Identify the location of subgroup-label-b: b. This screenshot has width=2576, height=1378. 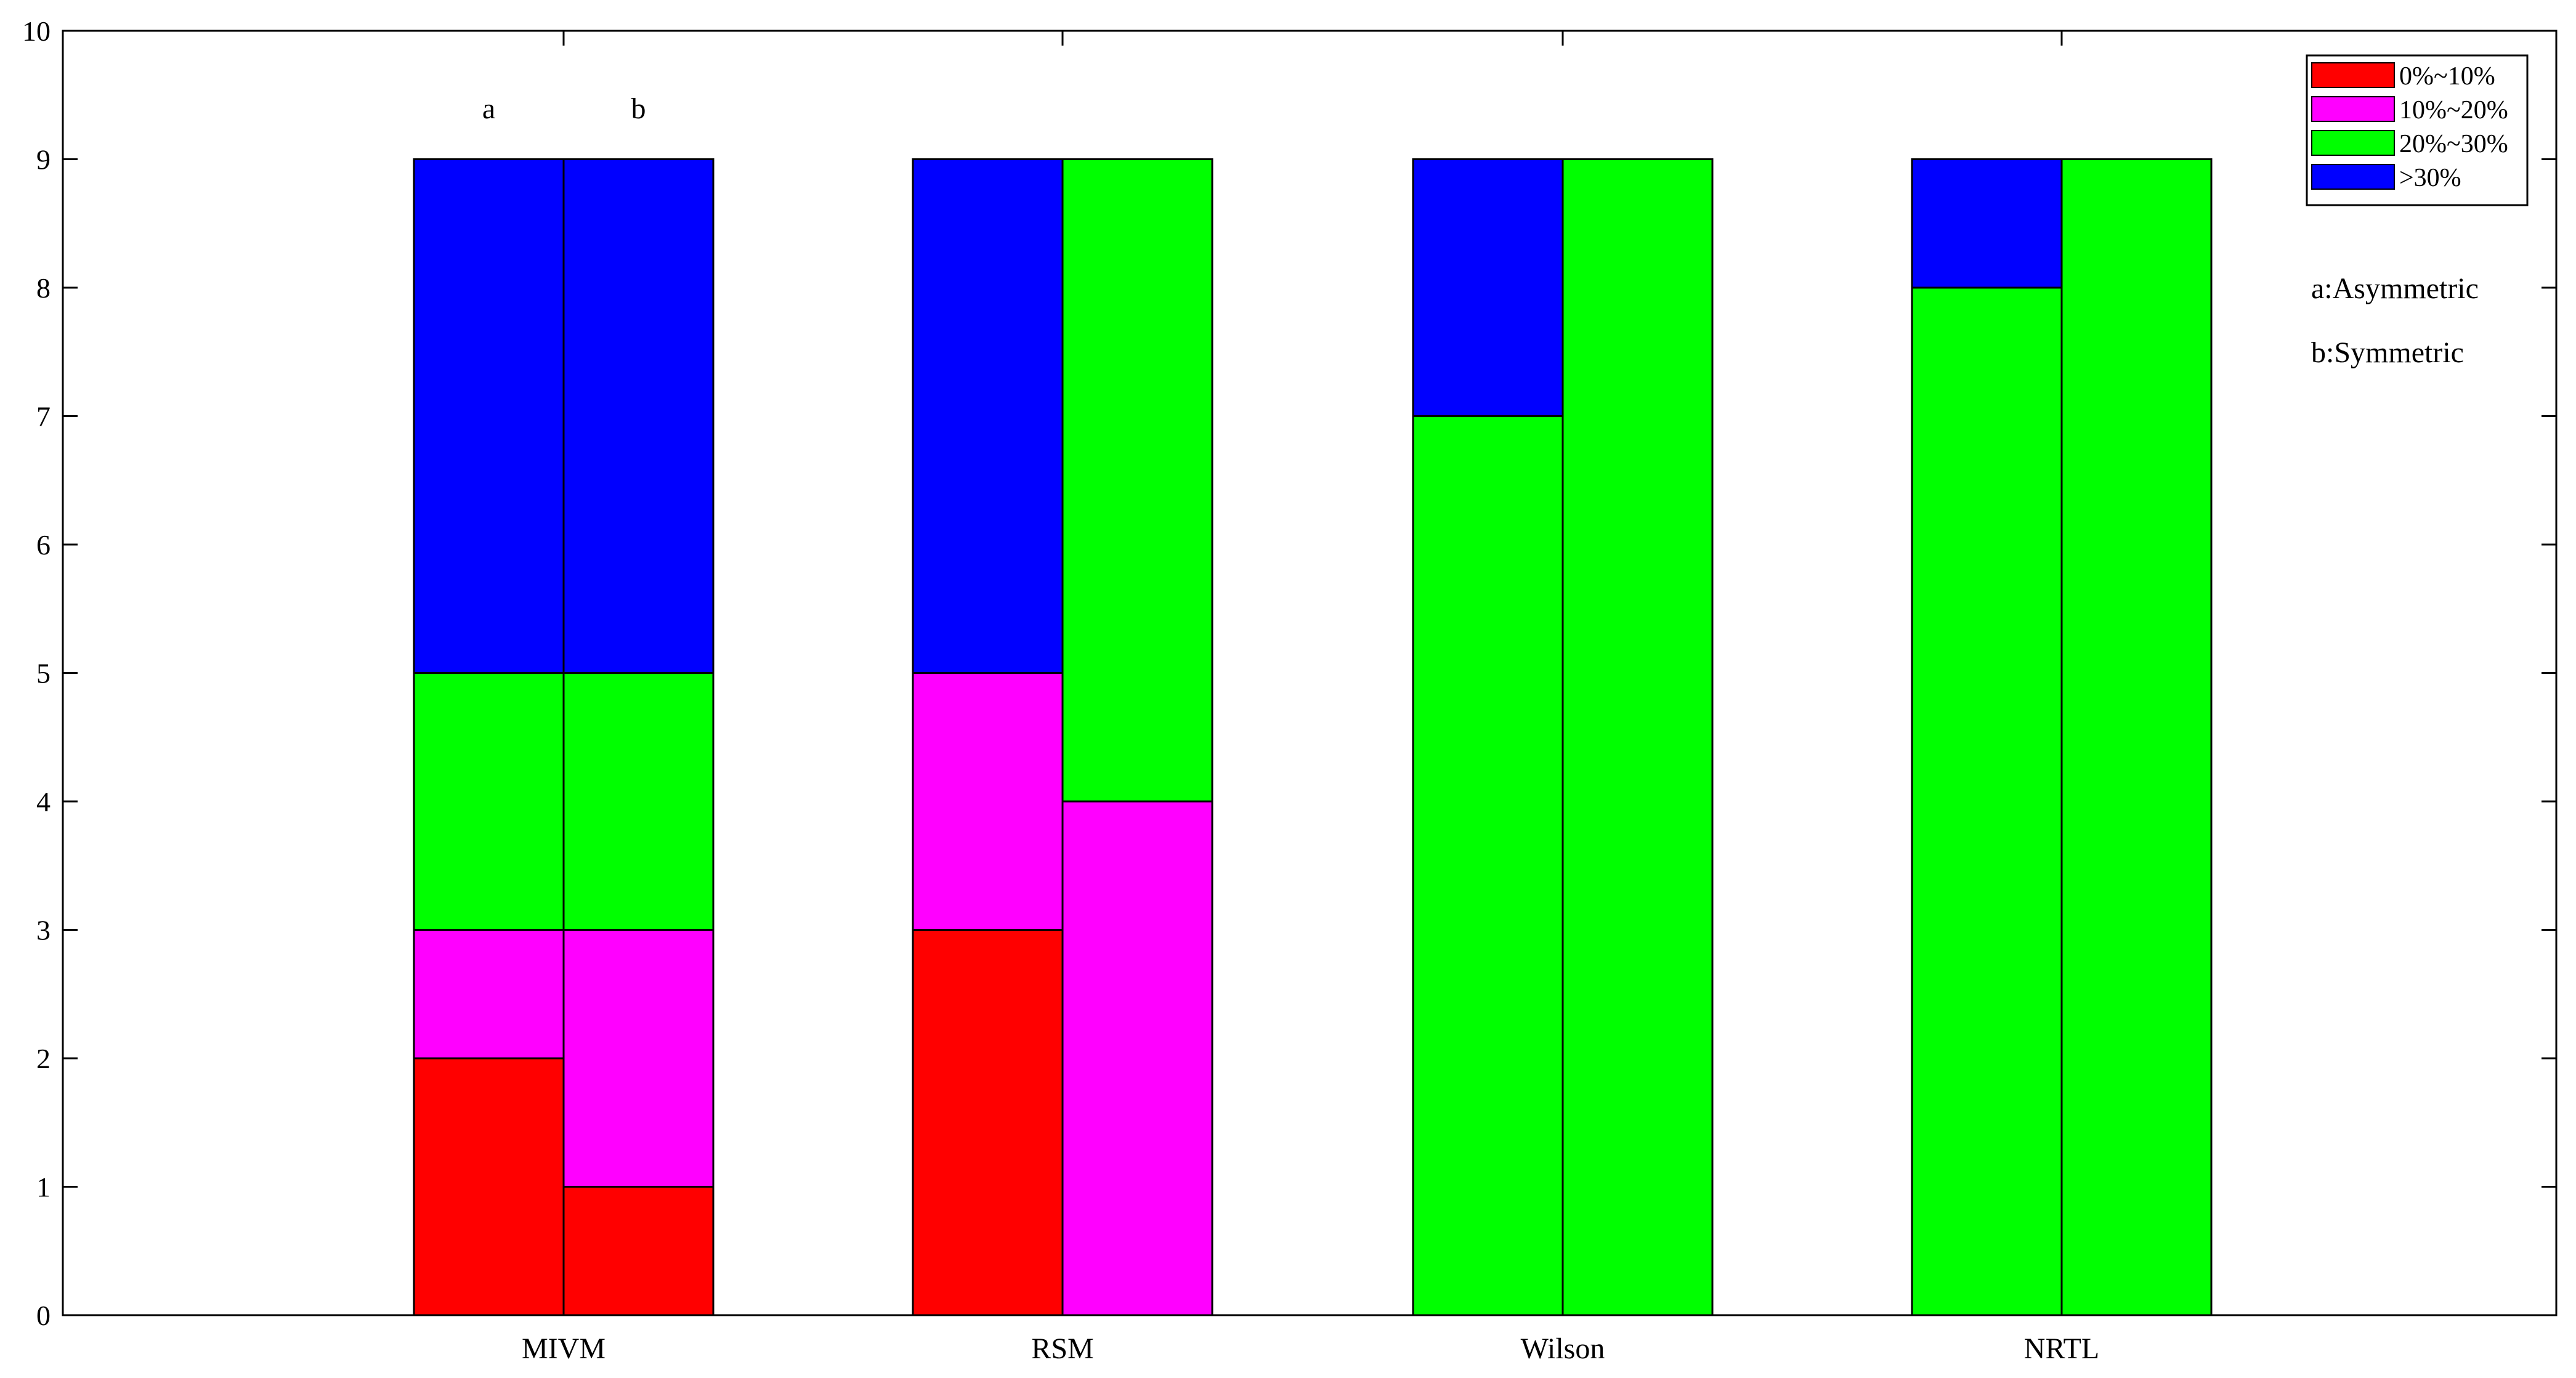
(638, 108).